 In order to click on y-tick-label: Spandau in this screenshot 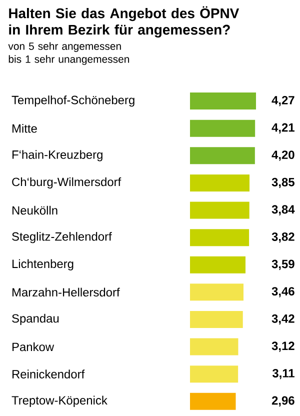, I will do `click(35, 320)`.